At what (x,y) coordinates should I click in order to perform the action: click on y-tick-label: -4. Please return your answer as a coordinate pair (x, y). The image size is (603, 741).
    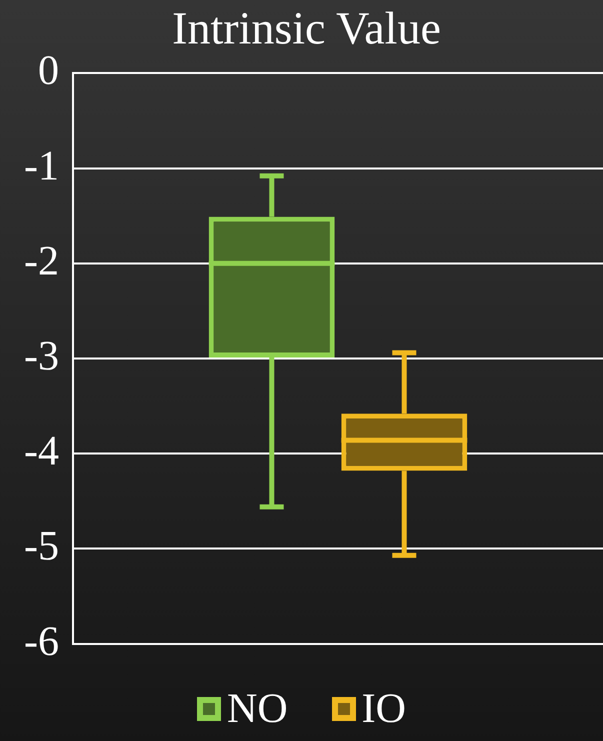
    Looking at the image, I should click on (41, 451).